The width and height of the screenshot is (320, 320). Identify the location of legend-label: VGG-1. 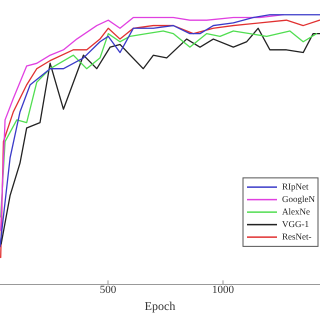
(296, 223).